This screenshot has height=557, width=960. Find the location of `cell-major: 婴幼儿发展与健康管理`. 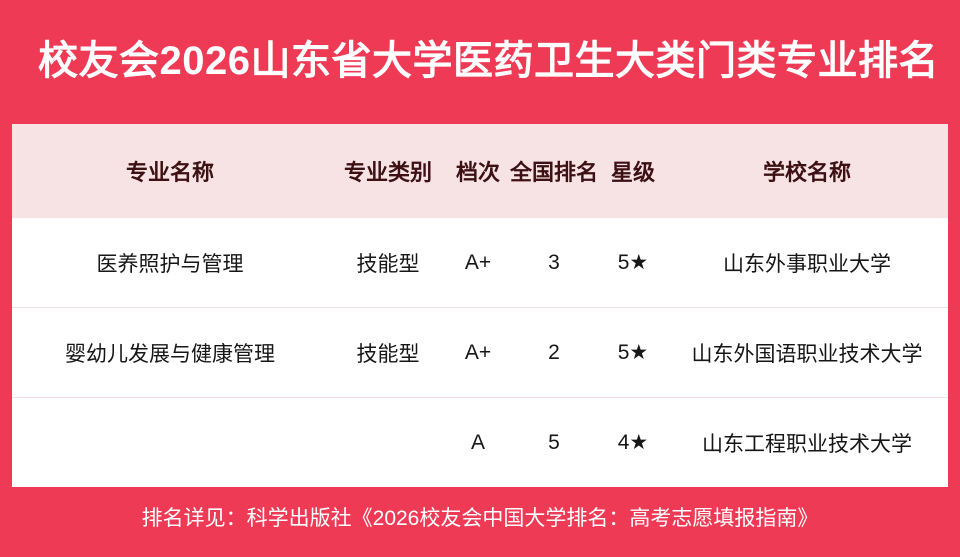

cell-major: 婴幼儿发展与健康管理 is located at coordinates (170, 352).